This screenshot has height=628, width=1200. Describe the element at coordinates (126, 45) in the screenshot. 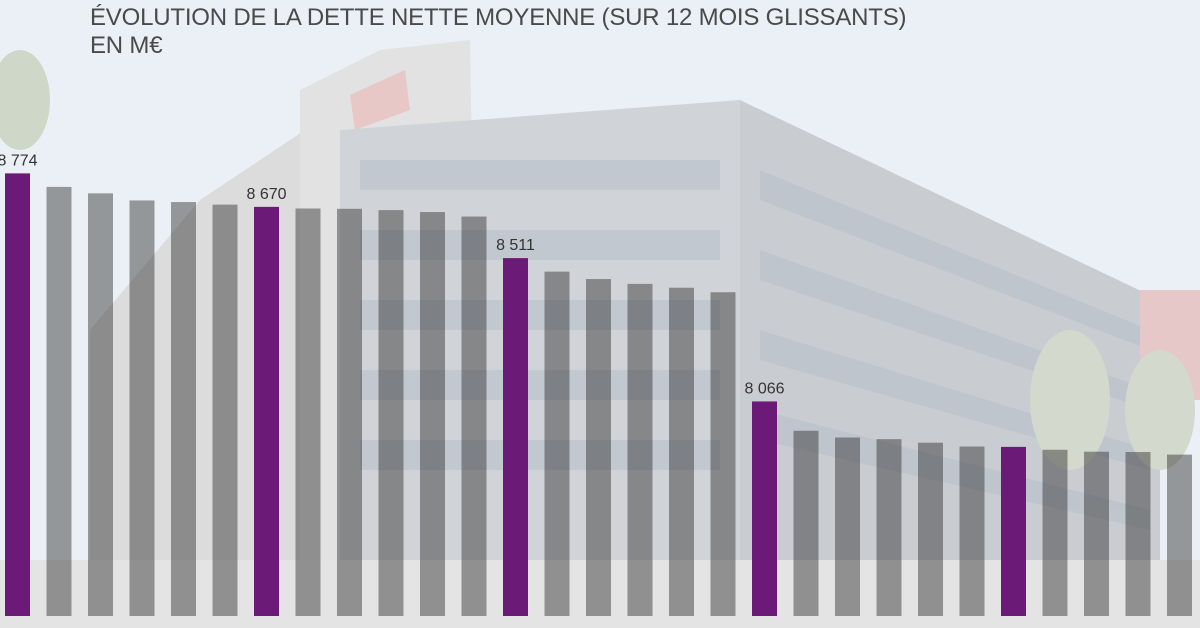

I see `chart-subtitle: EN M€` at that location.